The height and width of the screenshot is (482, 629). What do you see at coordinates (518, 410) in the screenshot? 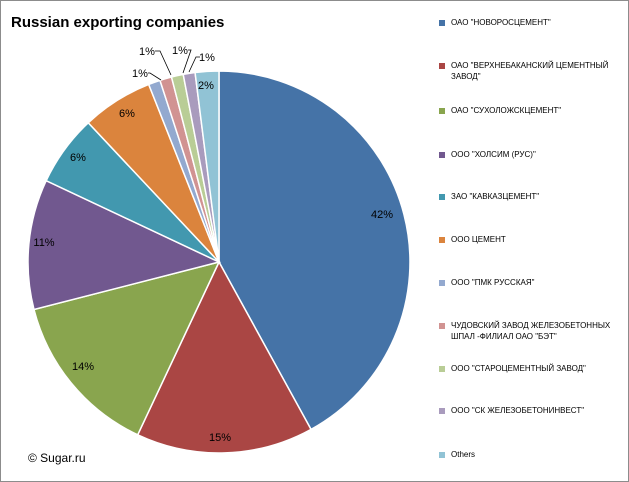
I see `legend-label: ООО "СК ЖЕЛЕЗОБЕТОНИНВЕСТ"` at bounding box center [518, 410].